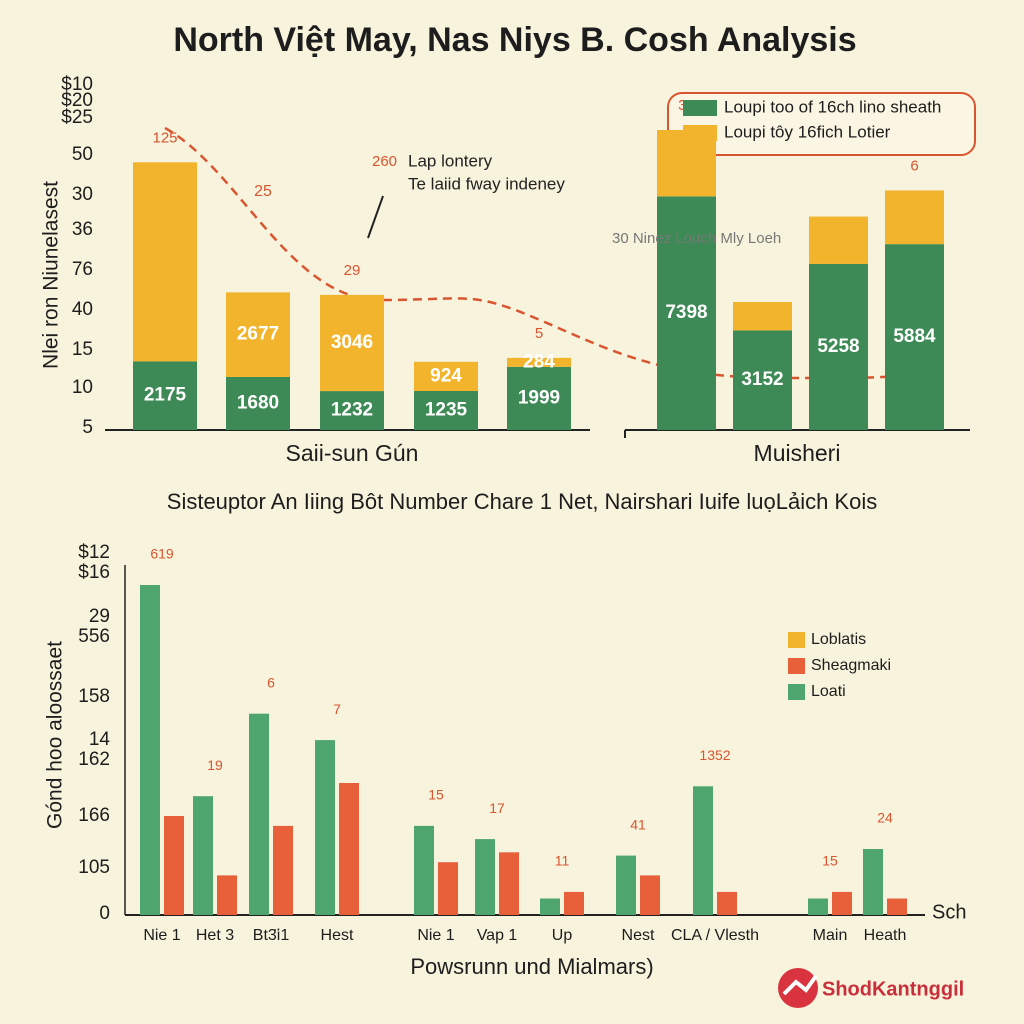 This screenshot has height=1024, width=1024. What do you see at coordinates (263, 191) in the screenshot?
I see `annotation: 25` at bounding box center [263, 191].